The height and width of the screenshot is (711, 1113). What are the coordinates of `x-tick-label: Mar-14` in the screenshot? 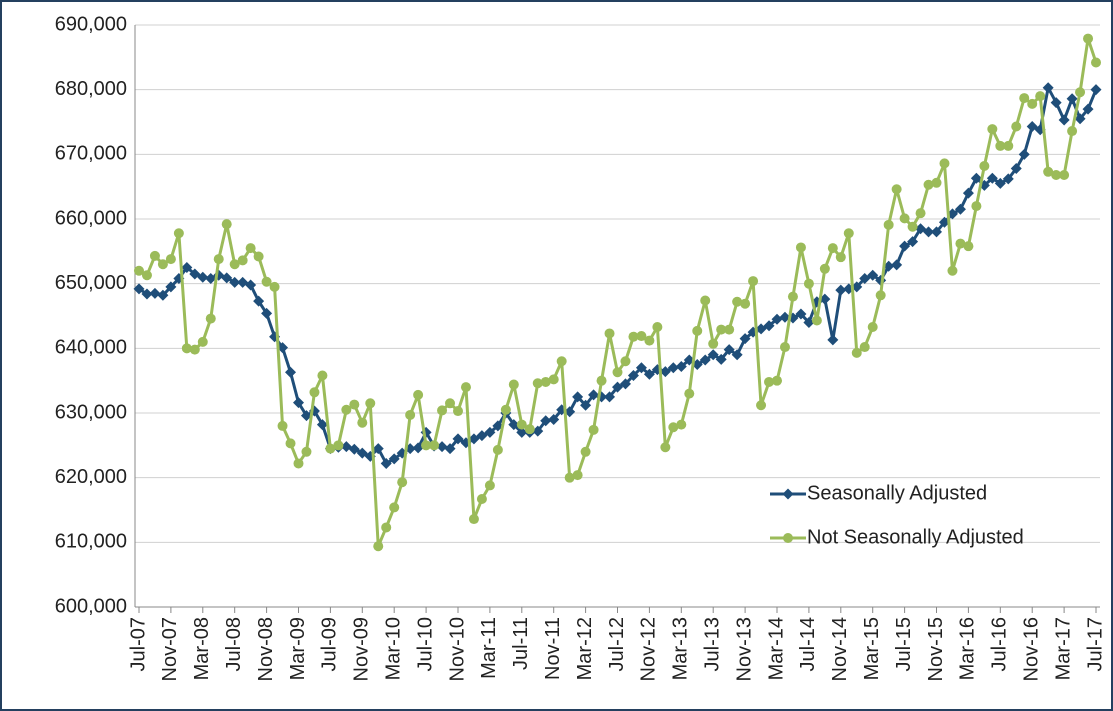 It's located at (776, 648).